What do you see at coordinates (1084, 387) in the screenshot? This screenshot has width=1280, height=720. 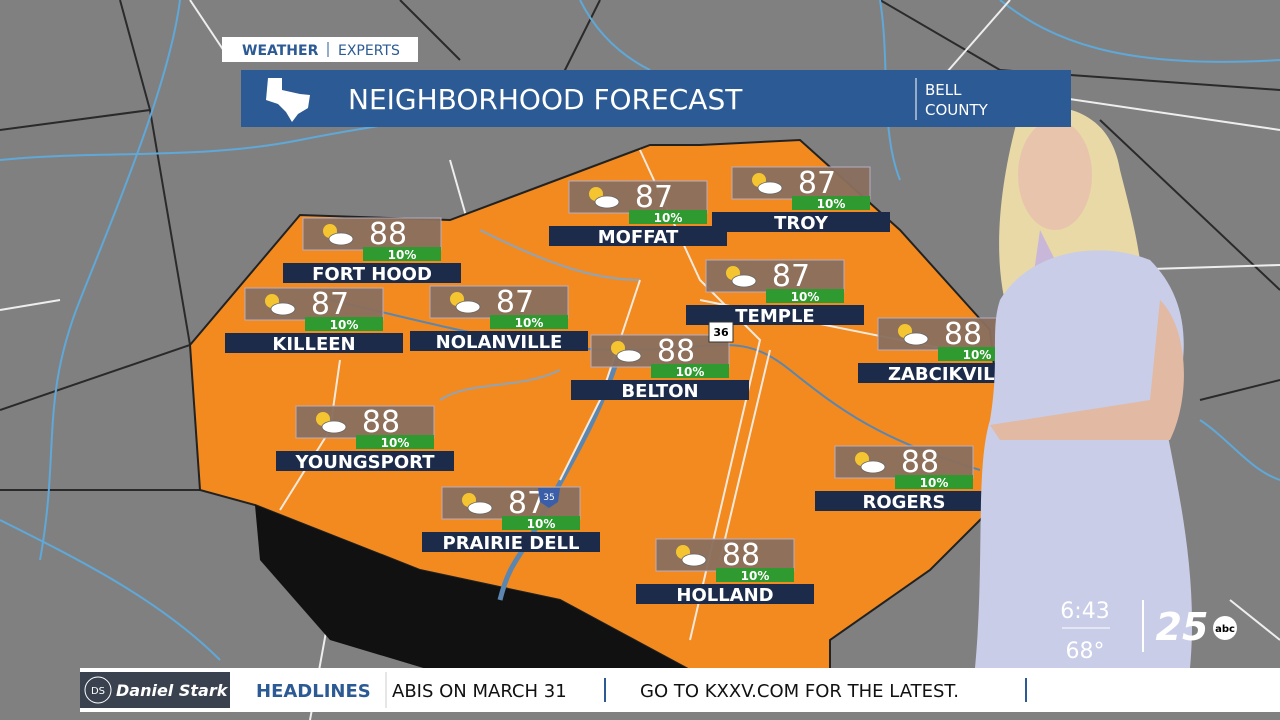 I see `presenter` at bounding box center [1084, 387].